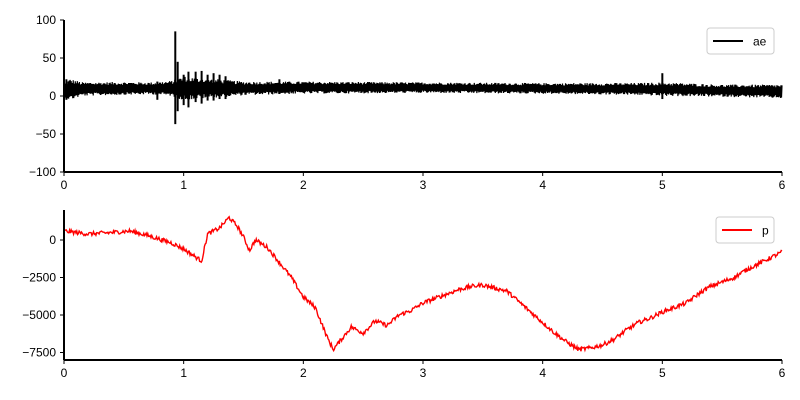 The width and height of the screenshot is (800, 400). Describe the element at coordinates (183, 373) in the screenshot. I see `p-x-tick-label: 1` at that location.